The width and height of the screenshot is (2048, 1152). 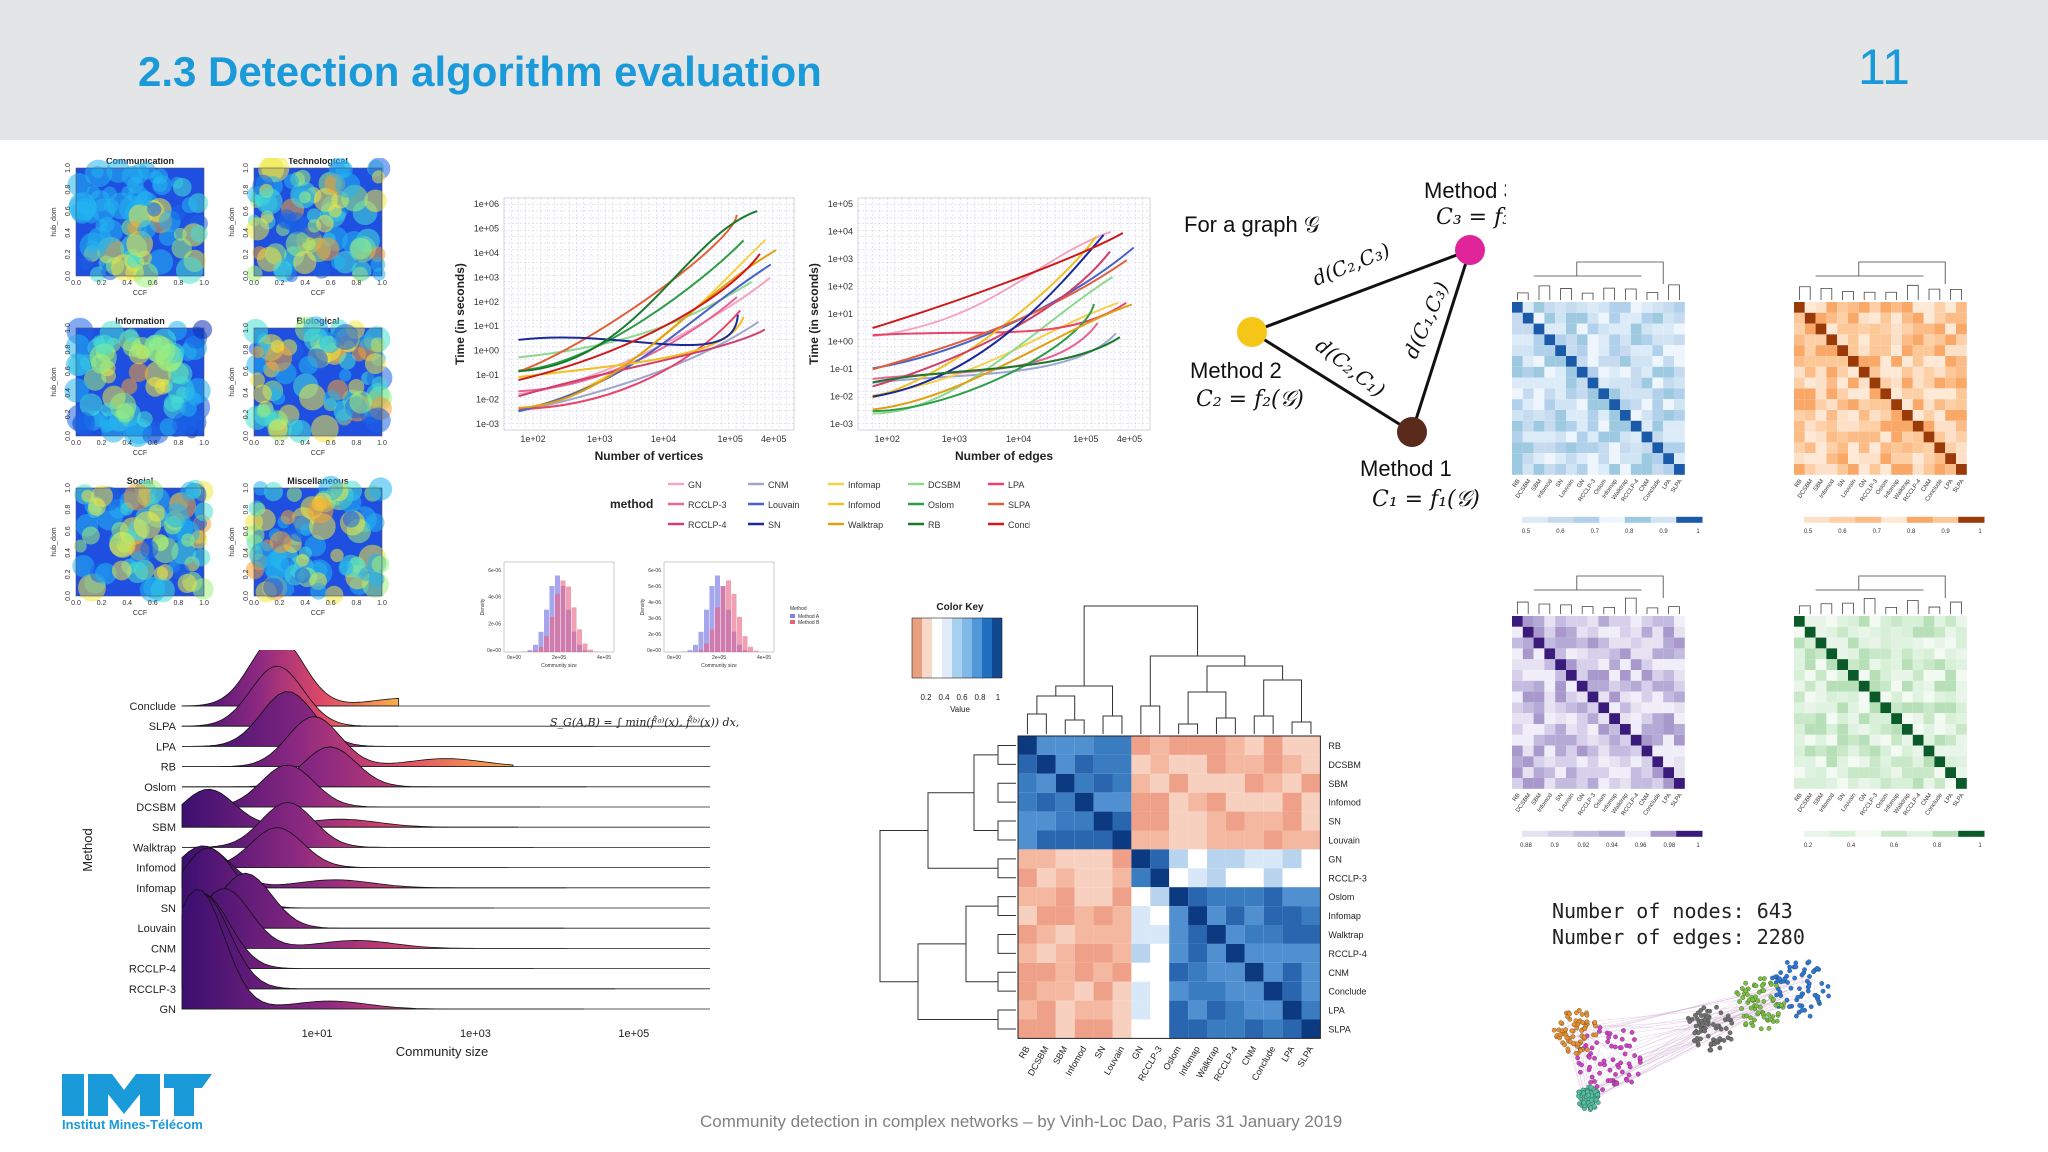 I want to click on y-axis-label: Time (in seconds), so click(x=814, y=314).